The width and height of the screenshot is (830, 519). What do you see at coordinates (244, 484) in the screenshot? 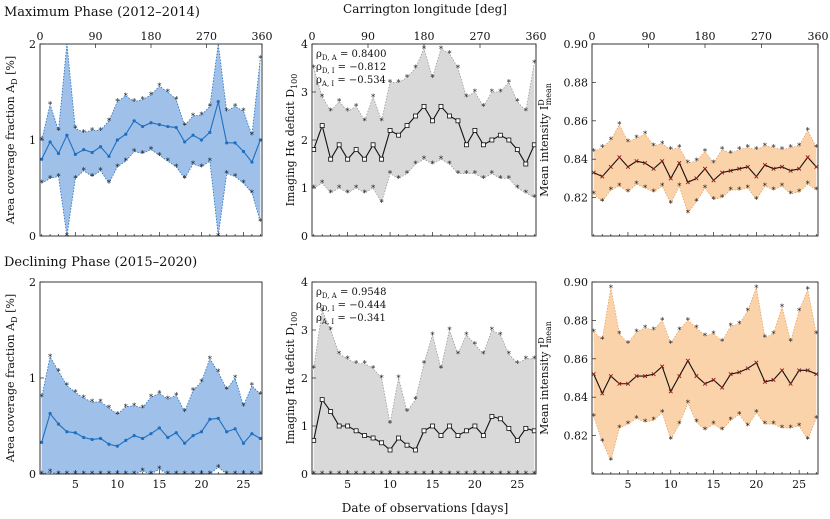
I see `x-tick-label: 25` at bounding box center [244, 484].